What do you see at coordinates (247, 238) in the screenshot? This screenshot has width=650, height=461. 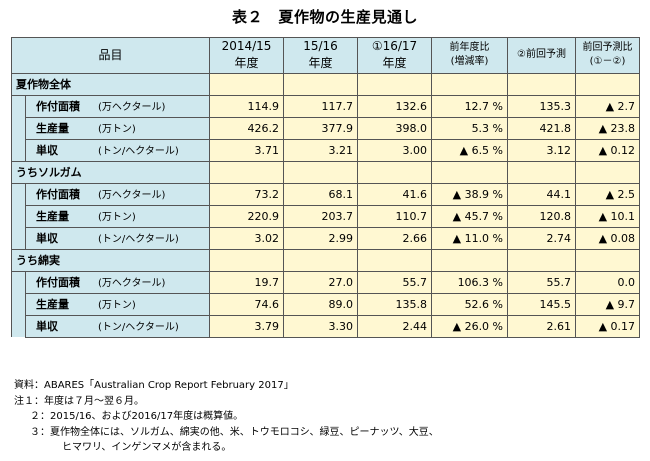 I see `cell-value: 3.02` at bounding box center [247, 238].